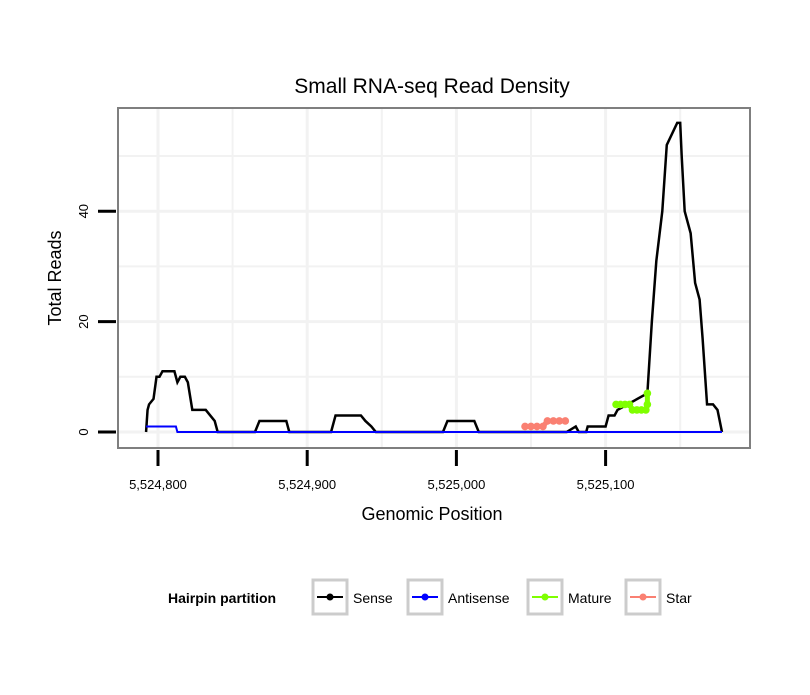  I want to click on series-line-antisense, so click(434, 429).